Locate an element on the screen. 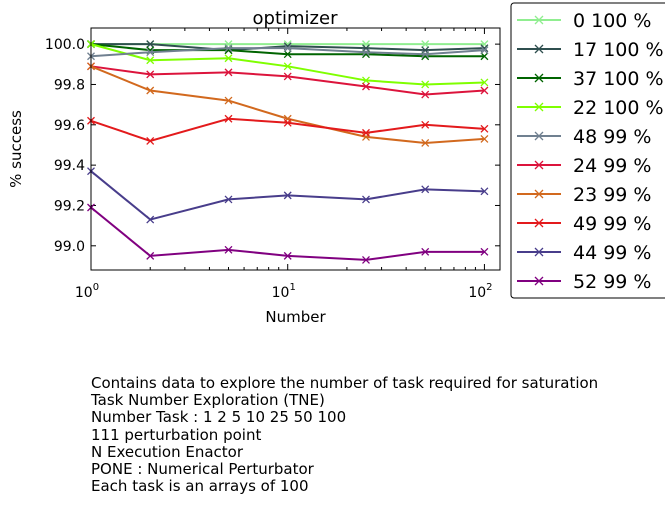  legend-label: 52 99 % is located at coordinates (612, 282).